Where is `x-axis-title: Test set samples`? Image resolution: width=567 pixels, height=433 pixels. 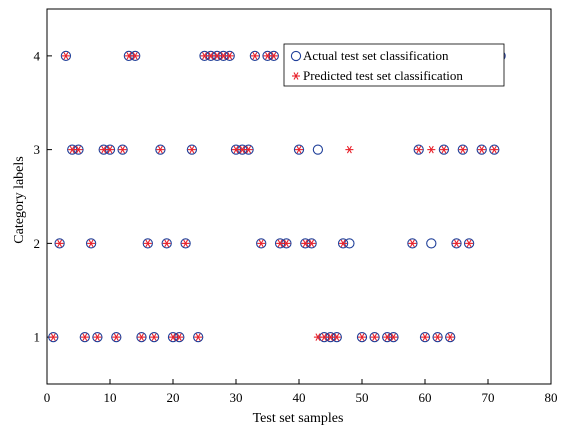
x-axis-title: Test set samples is located at coordinates (298, 418).